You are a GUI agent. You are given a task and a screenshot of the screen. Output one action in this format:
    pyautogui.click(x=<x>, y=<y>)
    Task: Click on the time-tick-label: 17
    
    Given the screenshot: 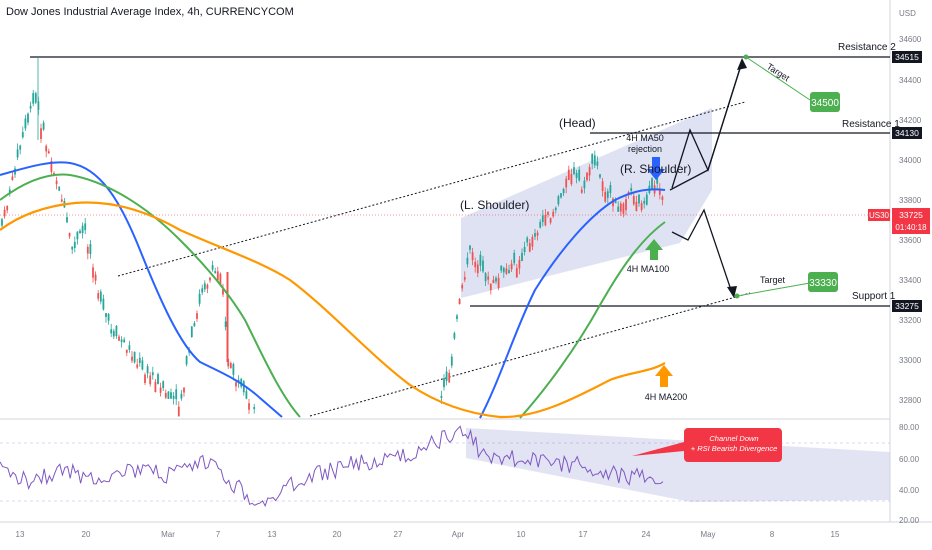 What is the action you would take?
    pyautogui.click(x=583, y=534)
    